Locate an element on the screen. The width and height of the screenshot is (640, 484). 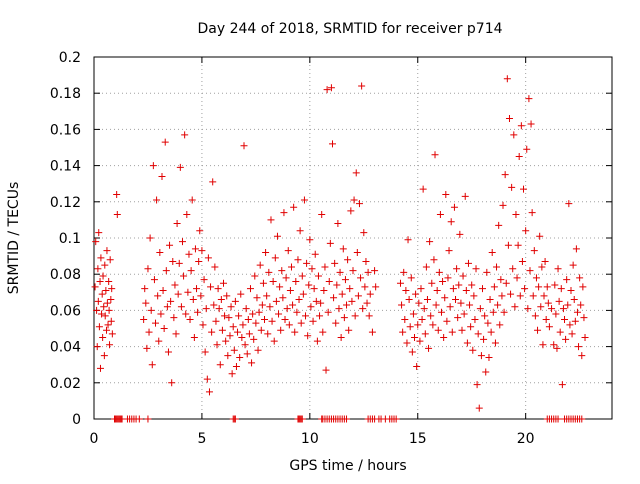
x-axis-label: GPS time / hours is located at coordinates (347, 466).